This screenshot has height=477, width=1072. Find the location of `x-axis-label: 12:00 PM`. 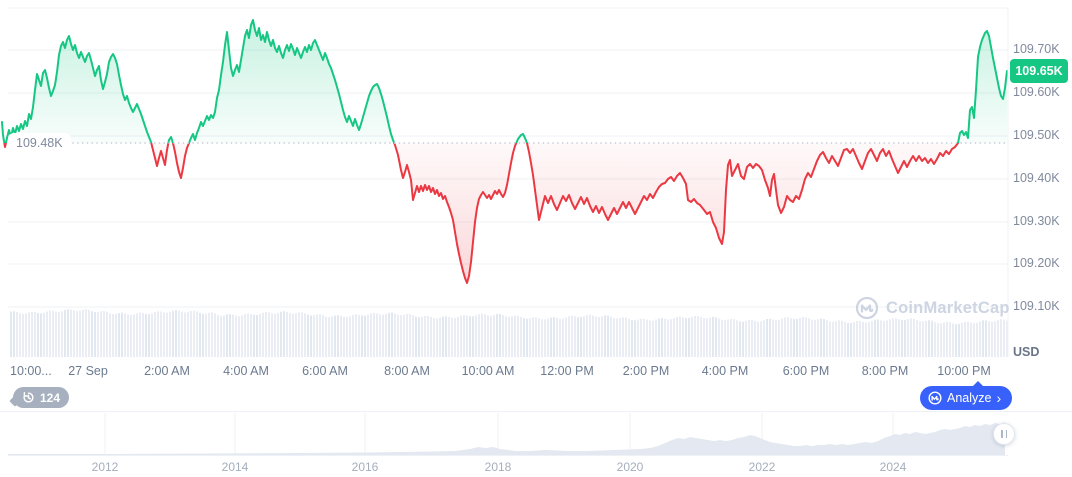

x-axis-label: 12:00 PM is located at coordinates (567, 371).